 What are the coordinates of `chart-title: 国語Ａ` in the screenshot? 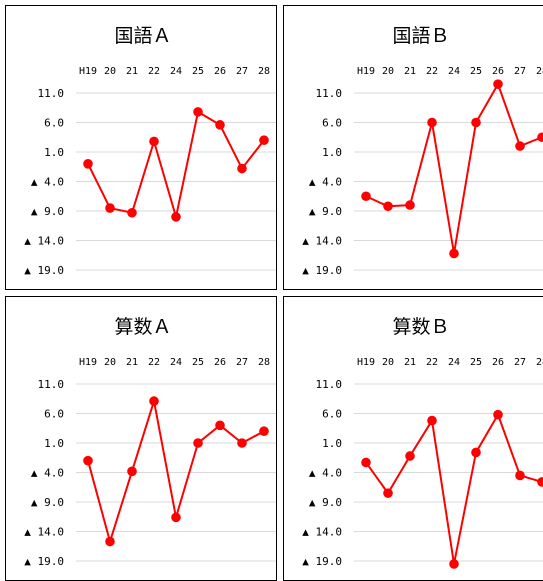 It's located at (142, 36).